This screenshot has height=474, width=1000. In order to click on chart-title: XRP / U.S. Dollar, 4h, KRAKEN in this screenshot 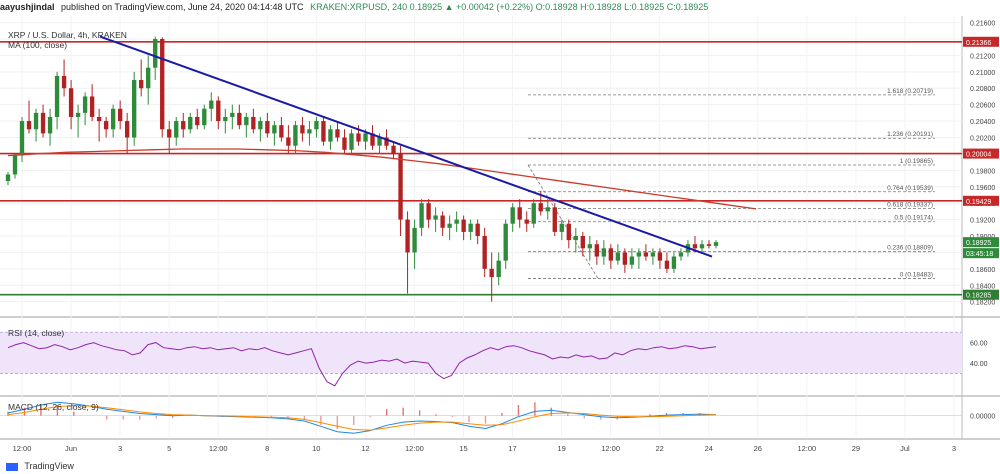, I will do `click(67, 35)`.